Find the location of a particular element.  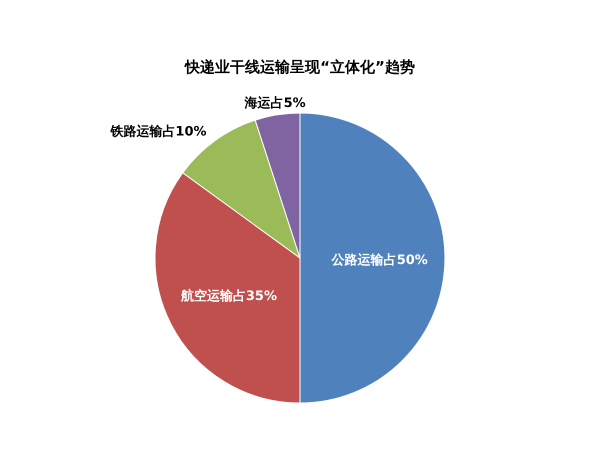

slice-label: 航空运输占35% is located at coordinates (229, 296).